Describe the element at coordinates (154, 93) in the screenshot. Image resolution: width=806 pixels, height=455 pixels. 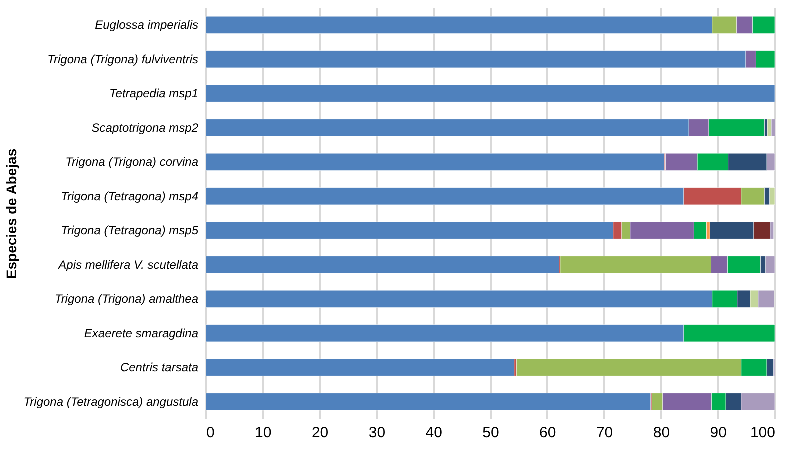
I see `y-tick-label: Tetrapedia msp1` at that location.